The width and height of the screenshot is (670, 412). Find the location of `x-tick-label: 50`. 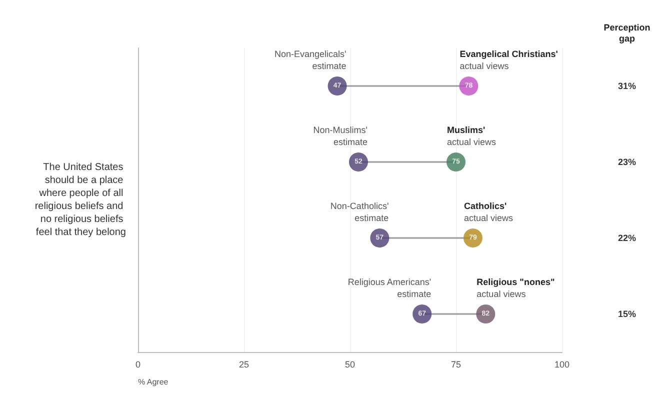

x-tick-label: 50 is located at coordinates (350, 365).